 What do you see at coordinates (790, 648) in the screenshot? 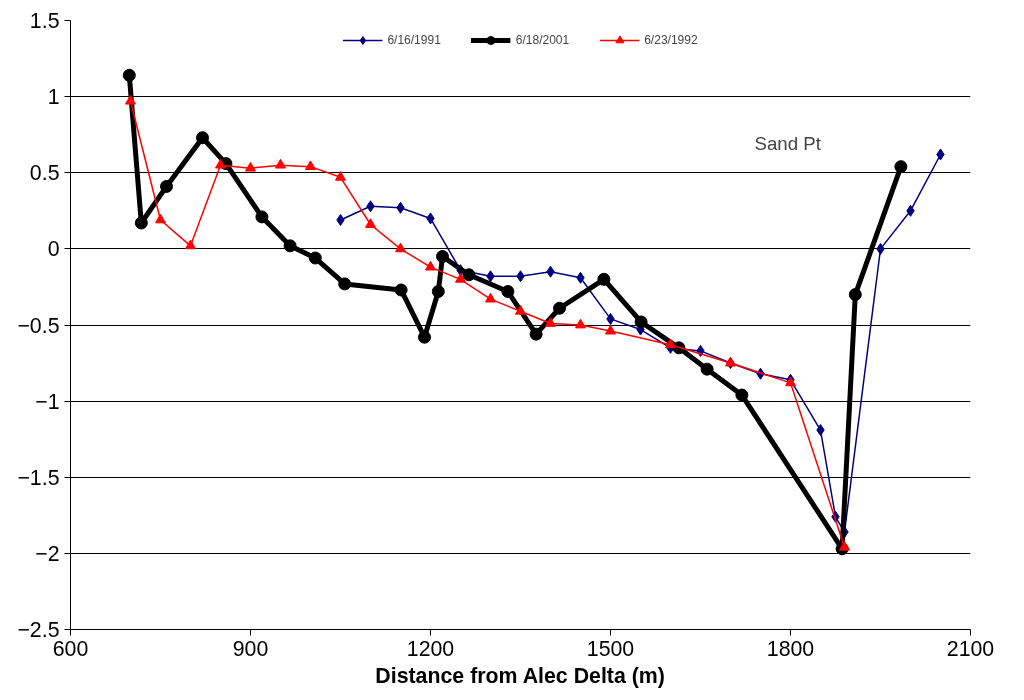
I see `x-tick-label: 1800` at bounding box center [790, 648].